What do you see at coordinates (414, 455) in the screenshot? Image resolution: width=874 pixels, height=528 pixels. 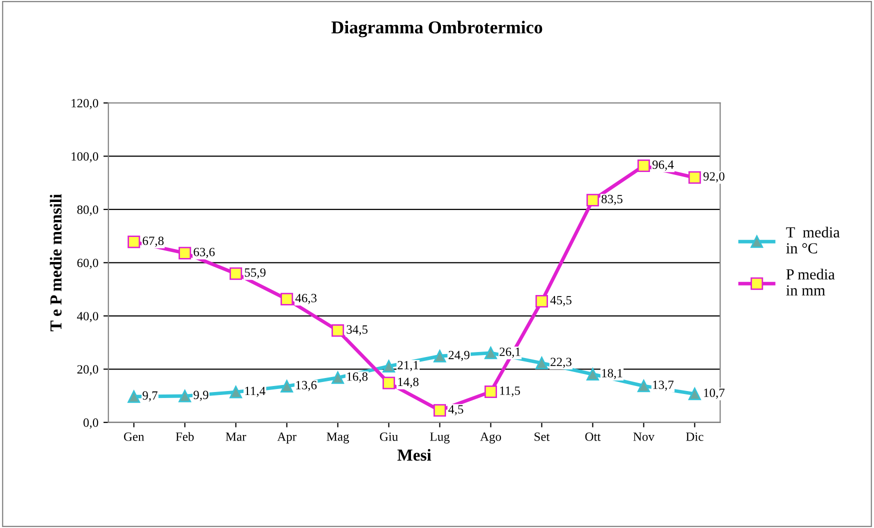 I see `x-axis-title: Mesi` at bounding box center [414, 455].